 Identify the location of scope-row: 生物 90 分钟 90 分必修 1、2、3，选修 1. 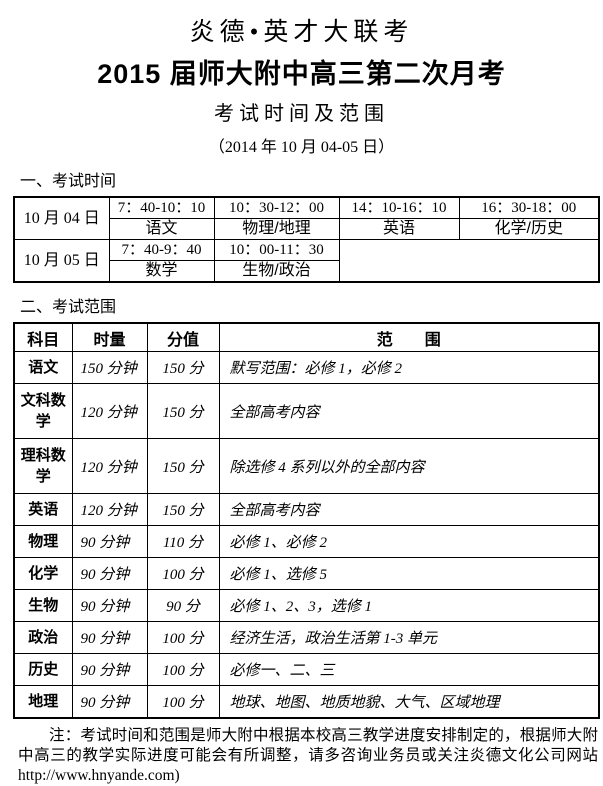
(306, 605).